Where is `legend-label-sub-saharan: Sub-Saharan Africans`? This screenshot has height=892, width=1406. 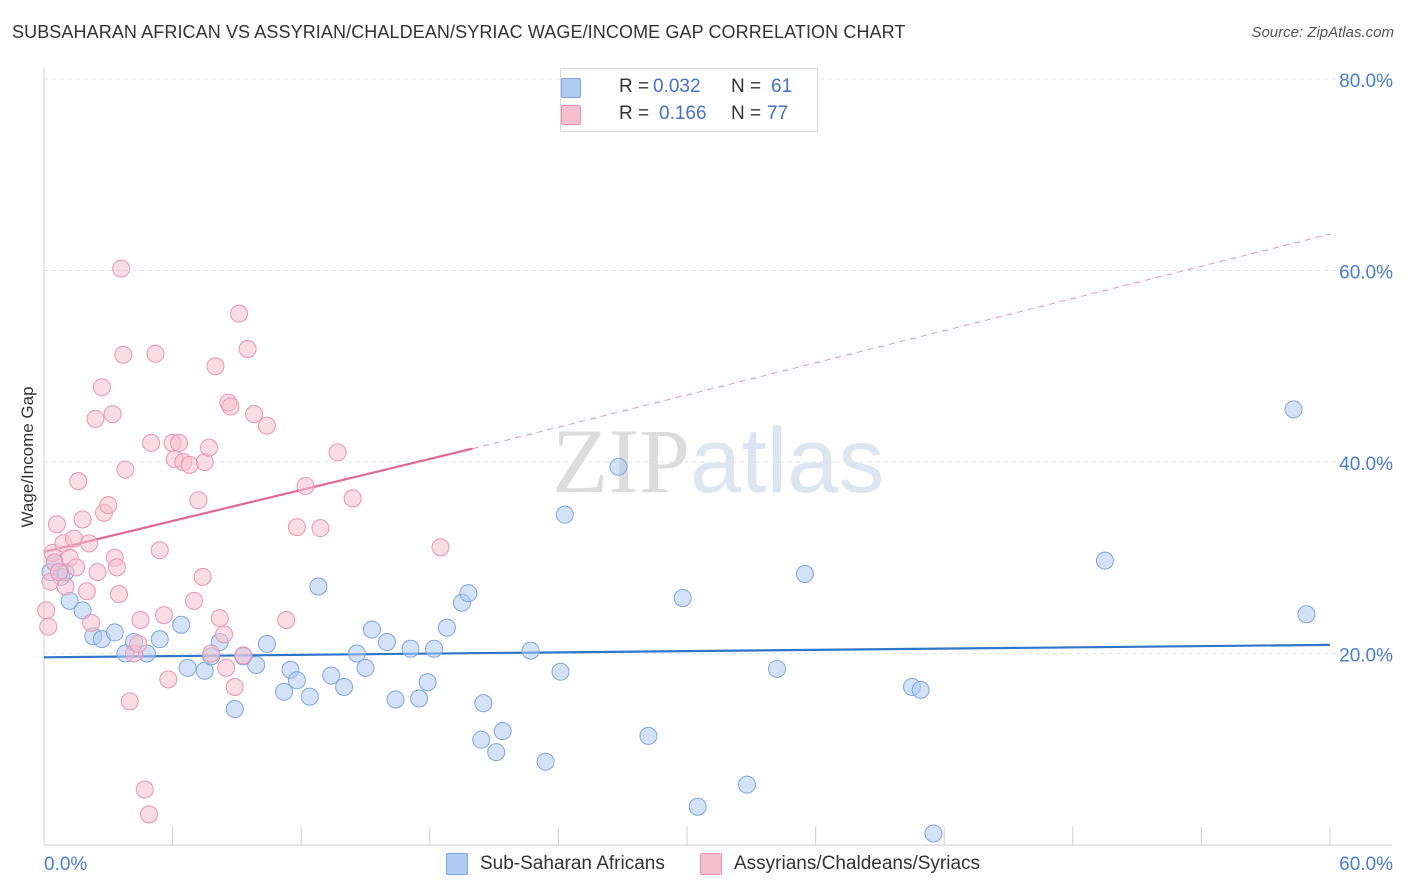
legend-label-sub-saharan: Sub-Saharan Africans is located at coordinates (572, 863).